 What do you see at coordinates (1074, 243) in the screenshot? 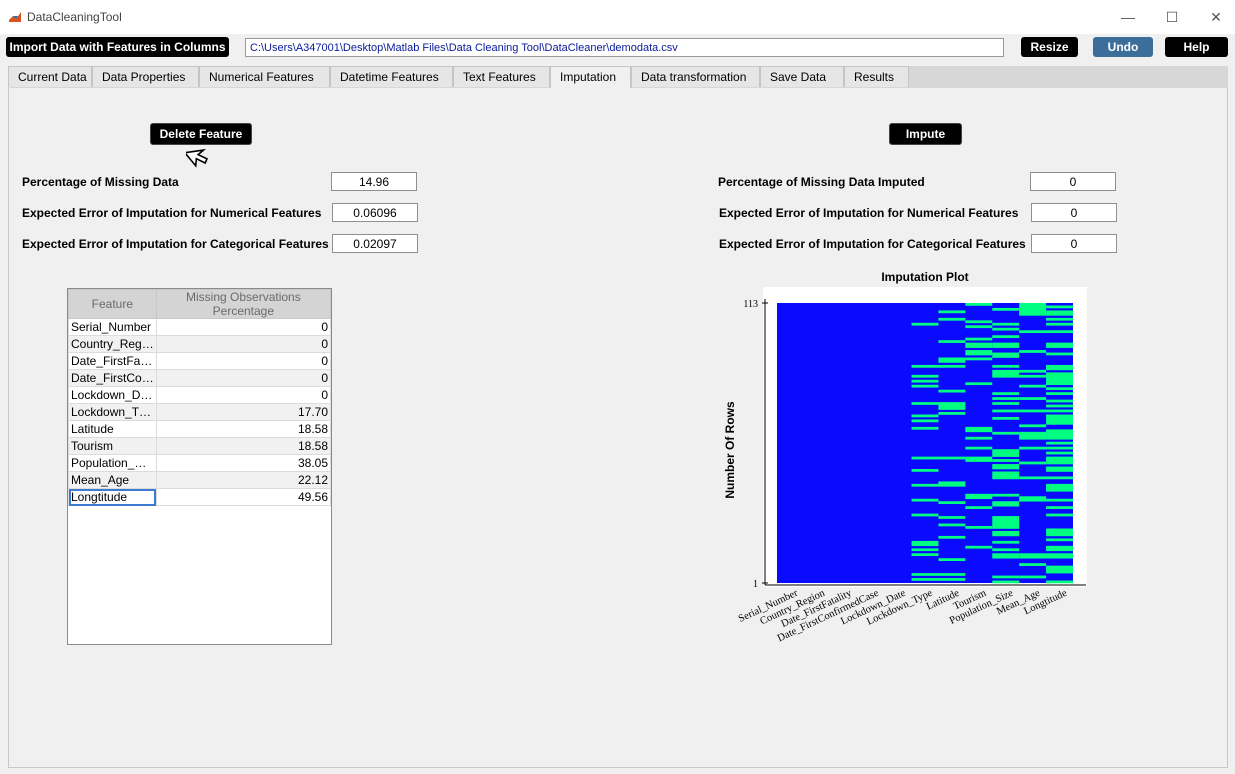
I see `imputed-categorical-error-value: 0` at bounding box center [1074, 243].